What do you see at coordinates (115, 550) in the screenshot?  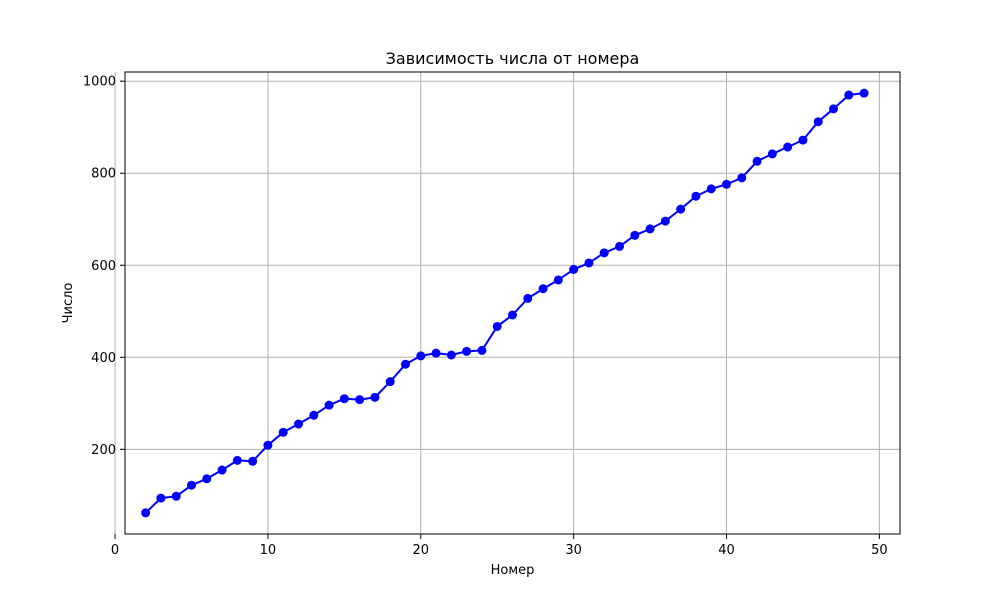 I see `x-tick-label: 0` at bounding box center [115, 550].